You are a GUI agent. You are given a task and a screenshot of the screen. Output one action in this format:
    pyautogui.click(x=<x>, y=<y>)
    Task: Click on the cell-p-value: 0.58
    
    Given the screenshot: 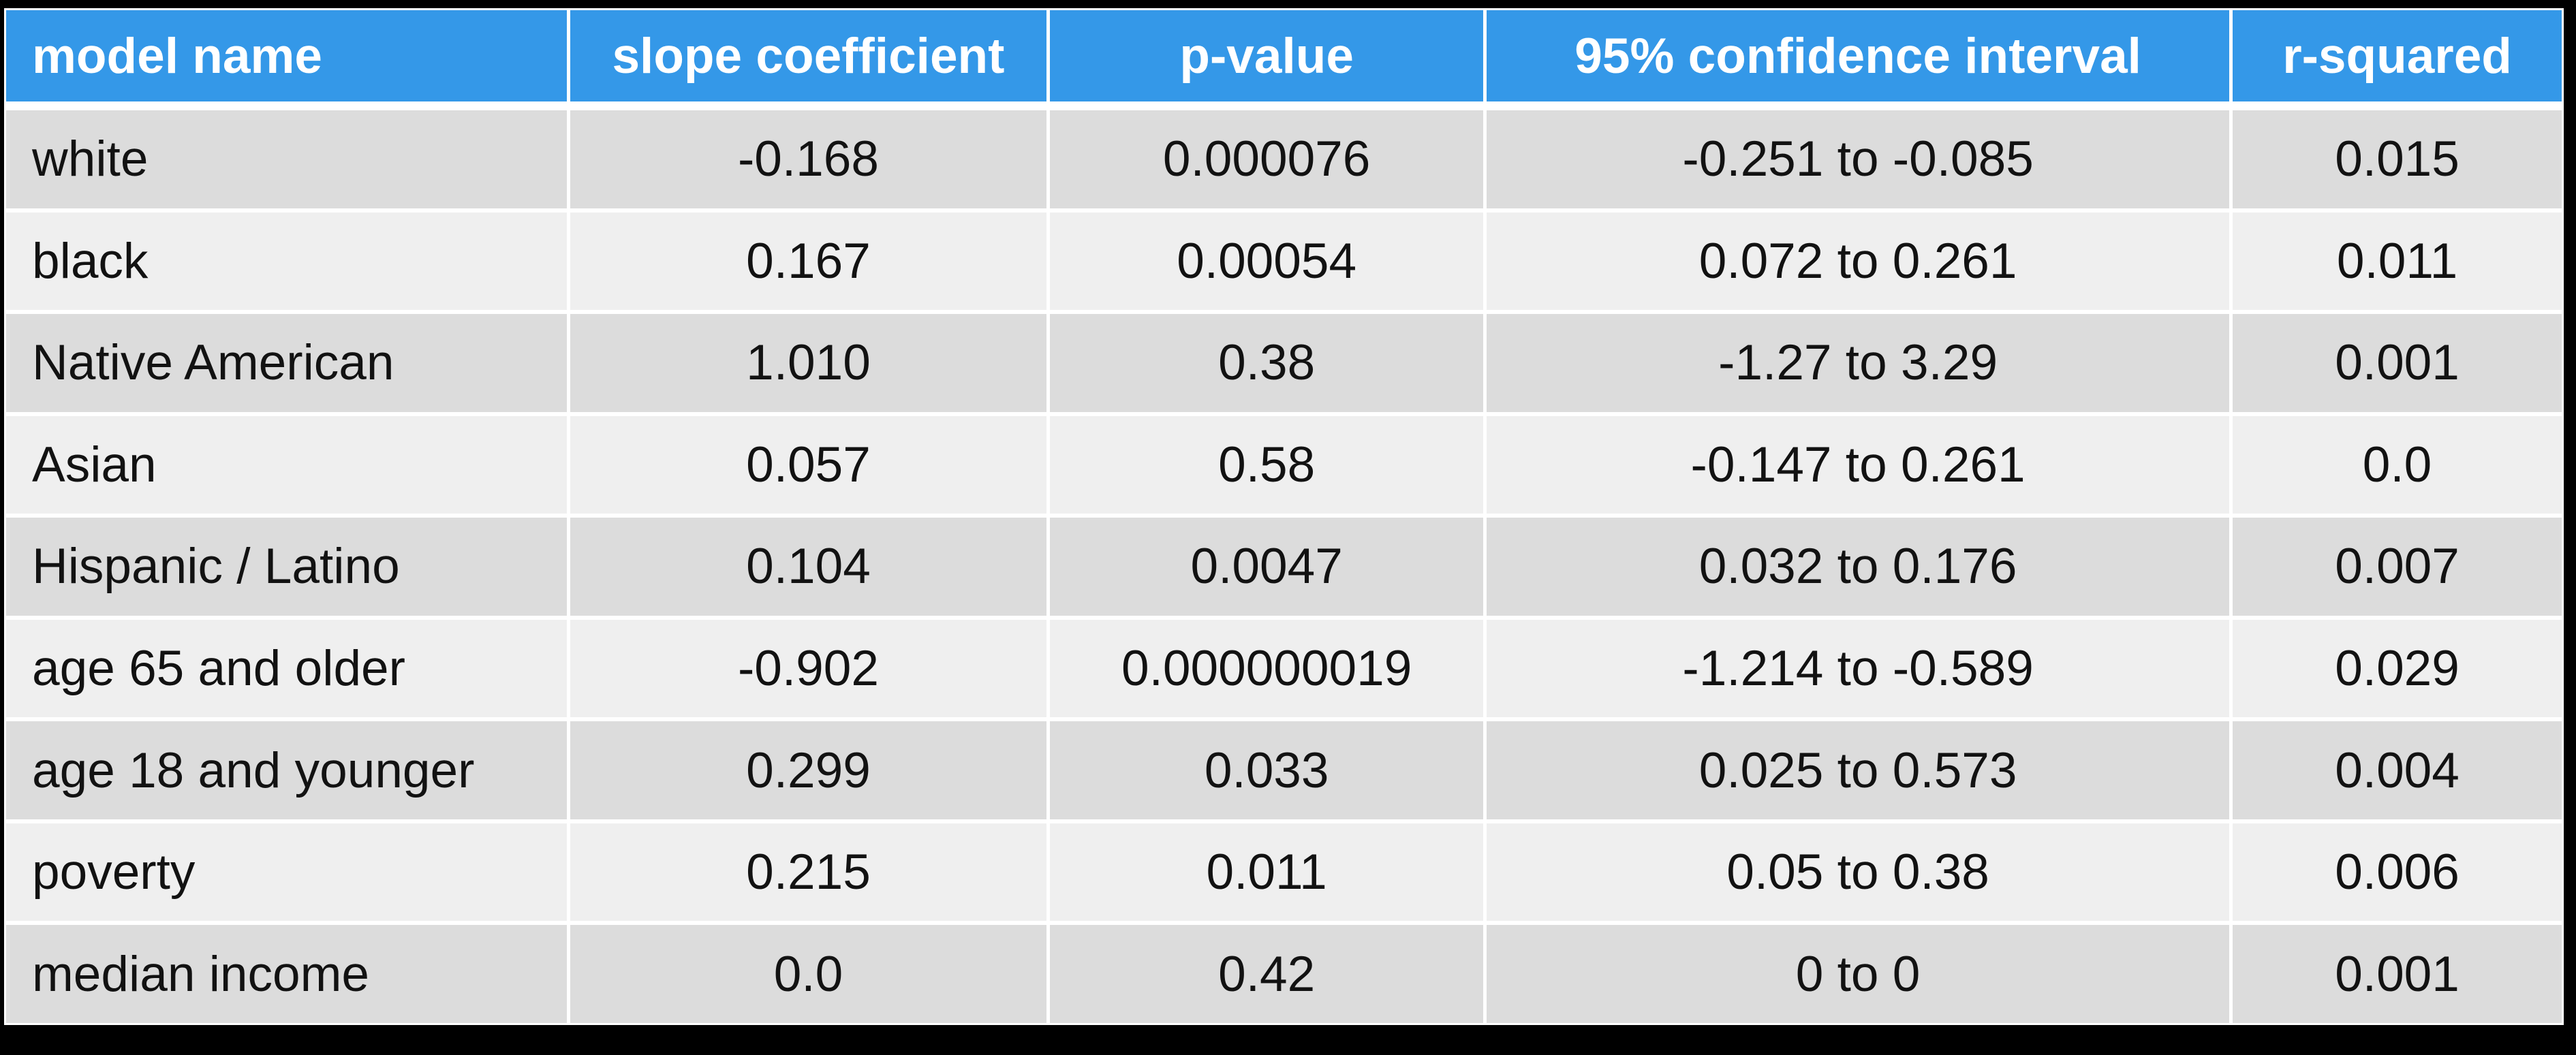 What is the action you would take?
    pyautogui.click(x=1267, y=464)
    